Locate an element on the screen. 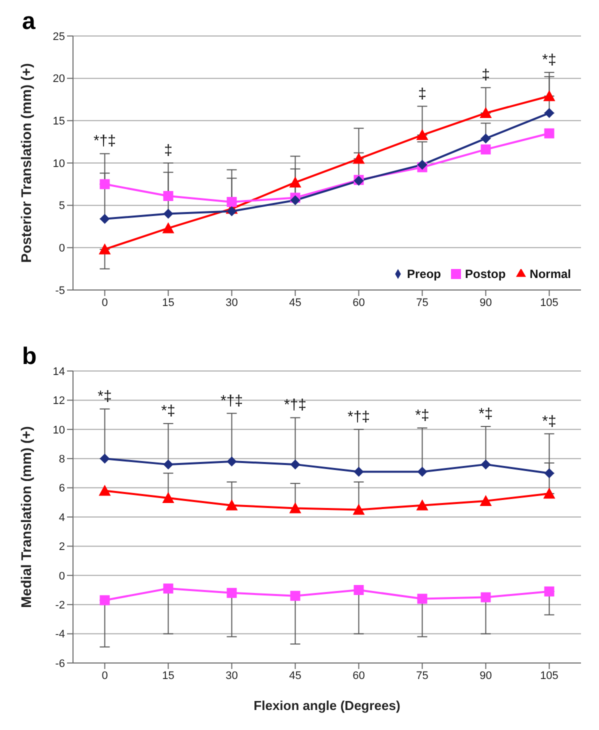 The image size is (599, 730). legend-label: Postop is located at coordinates (485, 274).